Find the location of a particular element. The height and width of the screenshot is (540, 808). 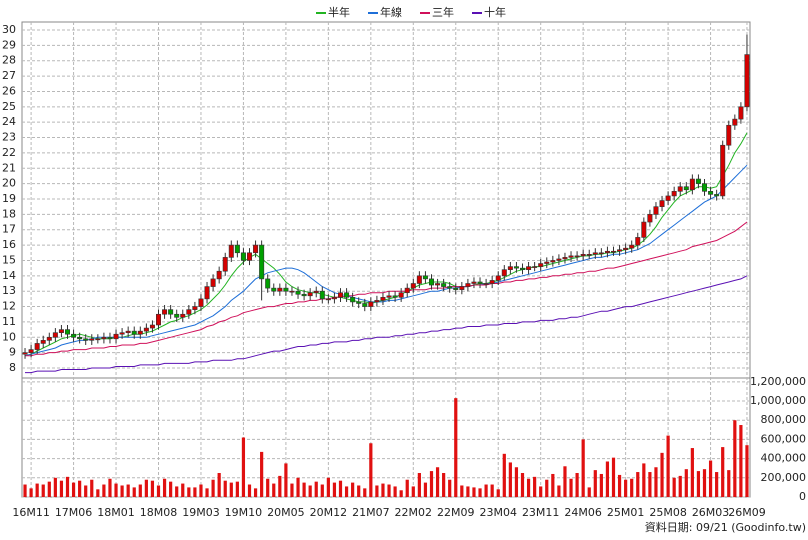

x-tick-label: 25M08 is located at coordinates (668, 512).